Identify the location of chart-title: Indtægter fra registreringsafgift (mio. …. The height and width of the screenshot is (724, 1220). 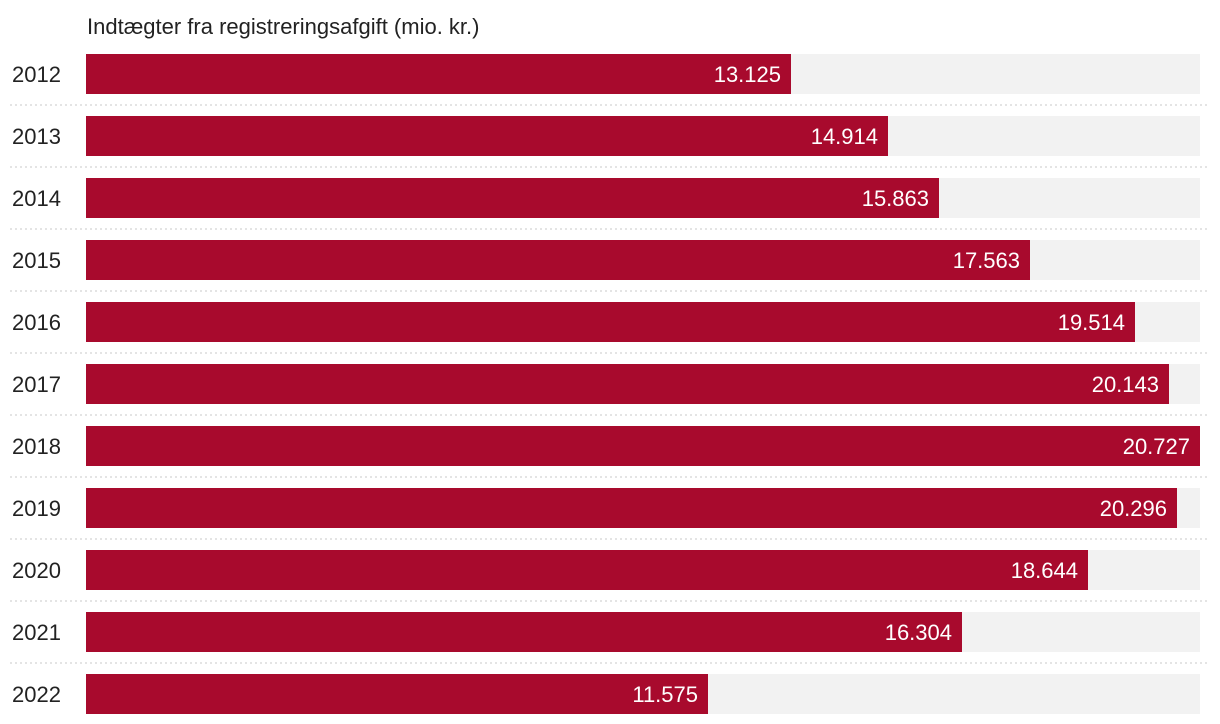
(283, 26).